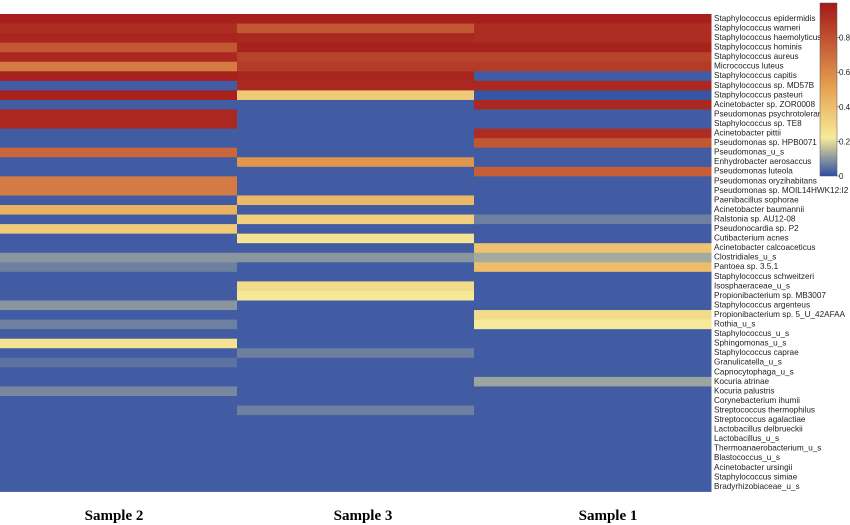 This screenshot has width=850, height=525. Describe the element at coordinates (608, 516) in the screenshot. I see `column-label: Sample 1` at that location.